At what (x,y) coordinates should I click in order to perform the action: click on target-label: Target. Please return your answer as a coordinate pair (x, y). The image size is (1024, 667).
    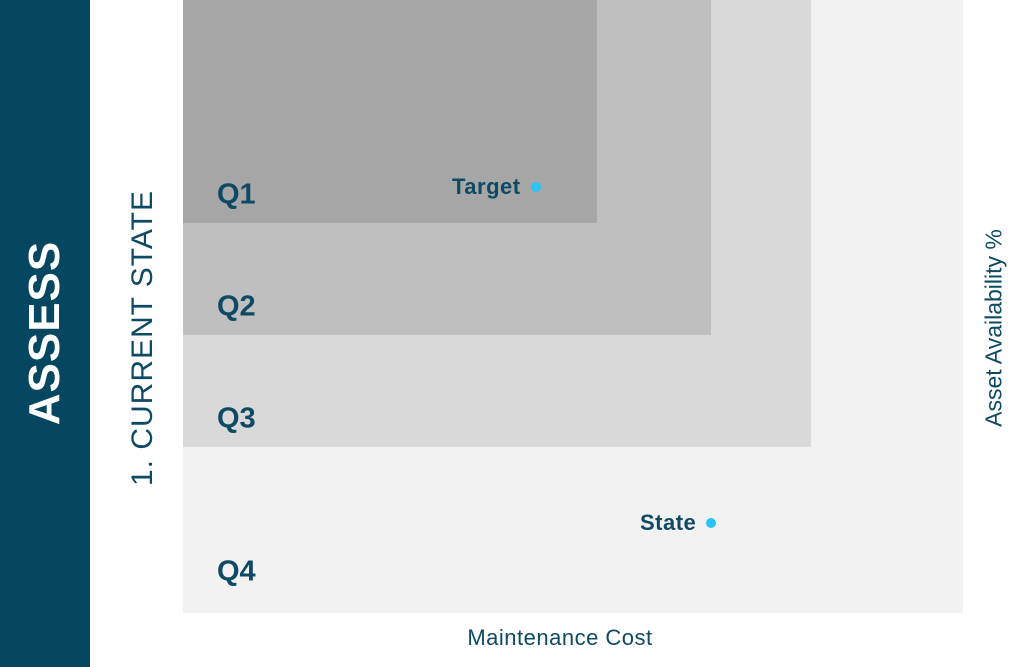
    Looking at the image, I should click on (486, 186).